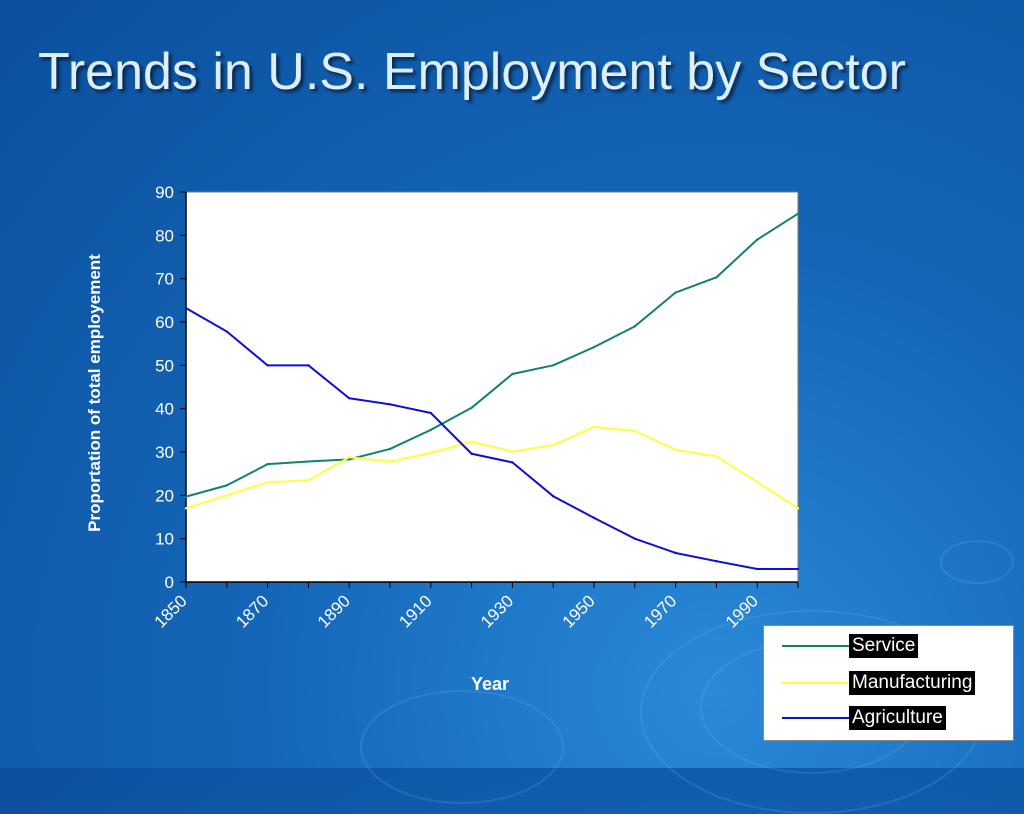 Image resolution: width=1024 pixels, height=814 pixels. What do you see at coordinates (492, 467) in the screenshot?
I see `series-line-manufacturing` at bounding box center [492, 467].